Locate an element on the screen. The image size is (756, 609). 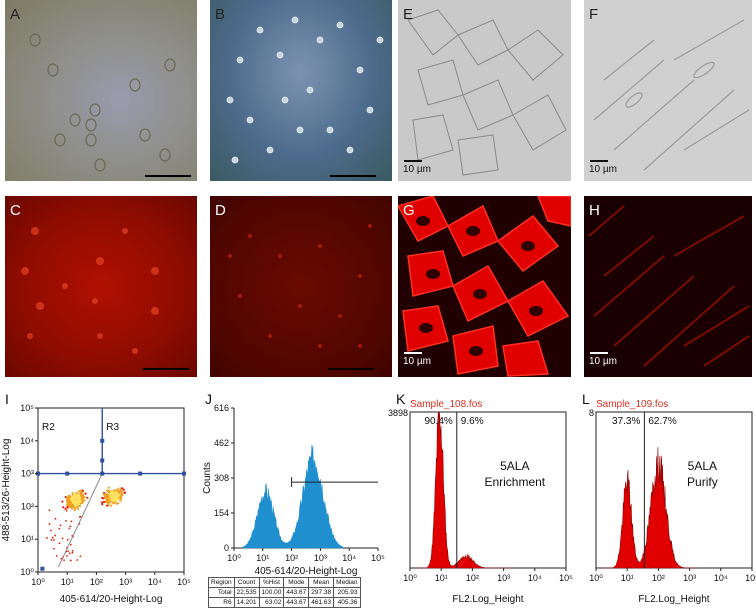
y-tick-label: 616 is located at coordinates (221, 408).